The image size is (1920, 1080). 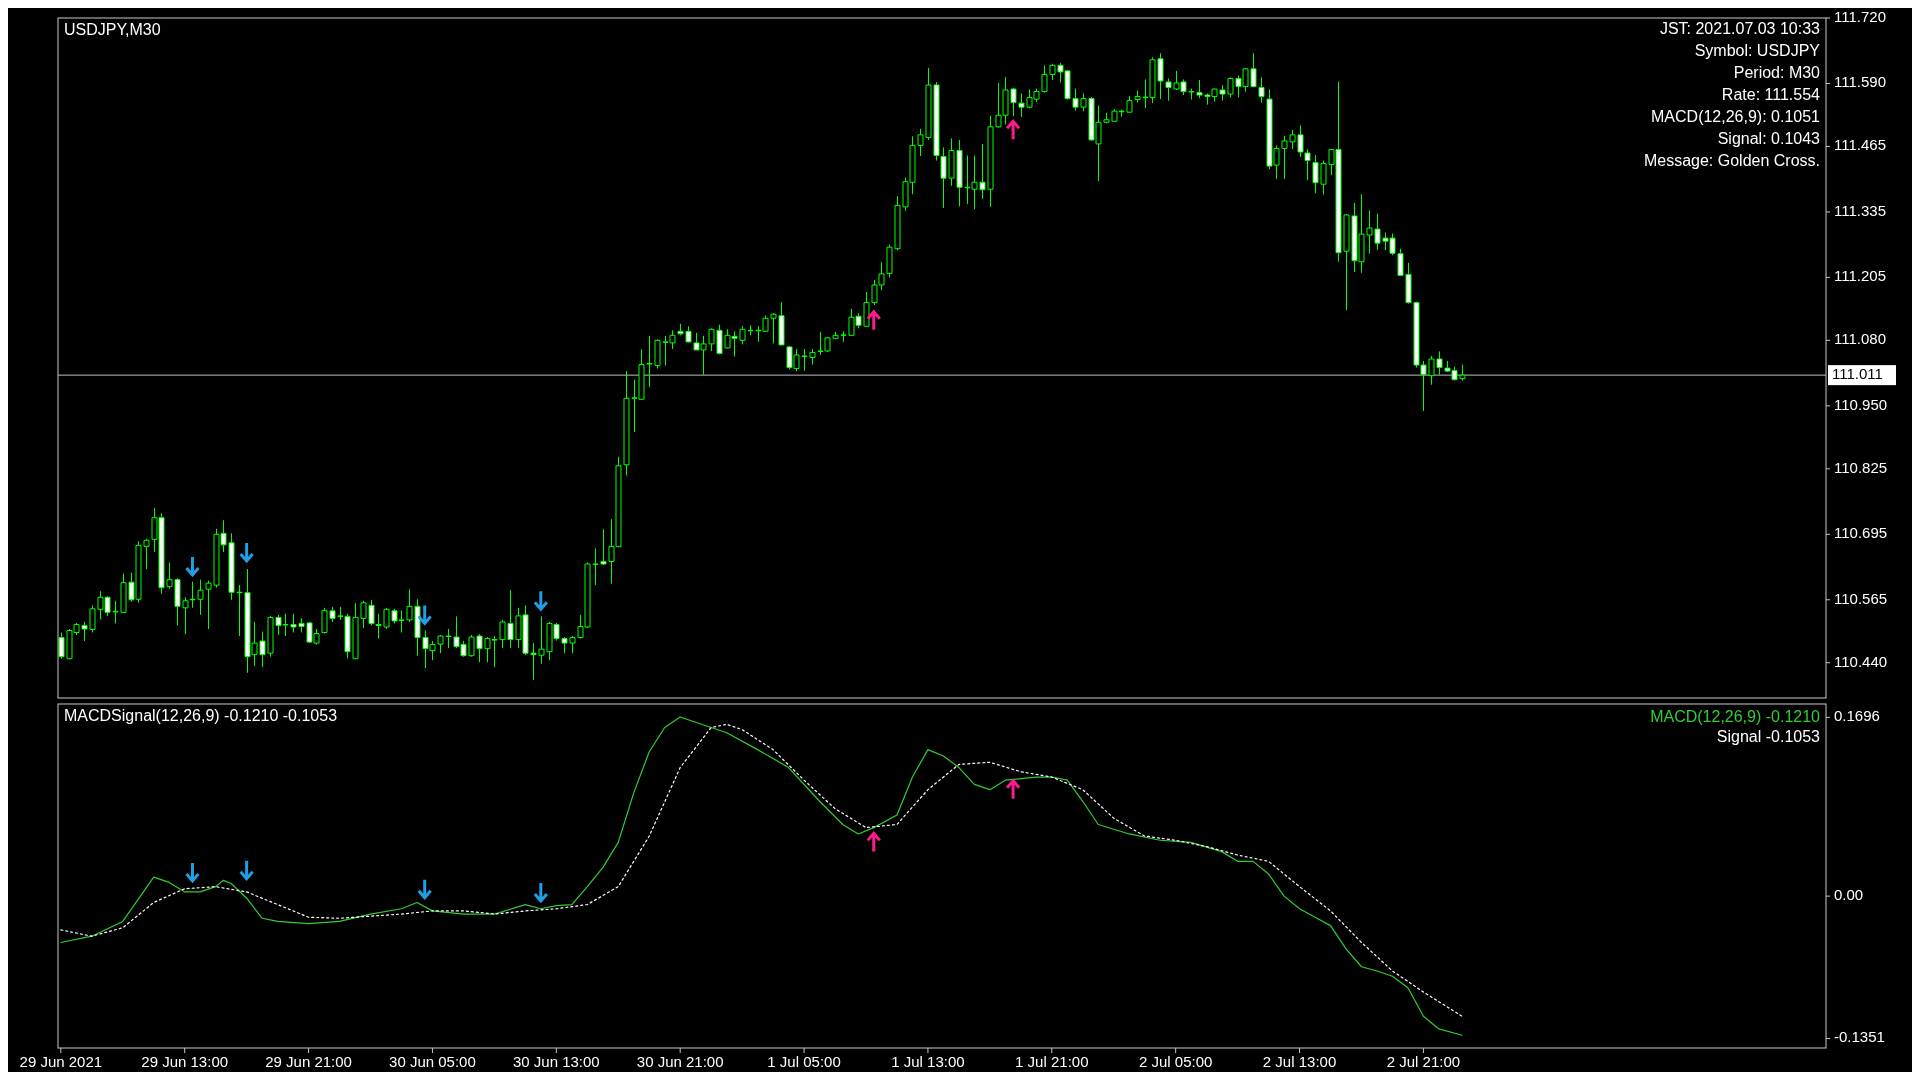 What do you see at coordinates (1423, 1061) in the screenshot?
I see `x-tick-label: 2 Jul 21:00` at bounding box center [1423, 1061].